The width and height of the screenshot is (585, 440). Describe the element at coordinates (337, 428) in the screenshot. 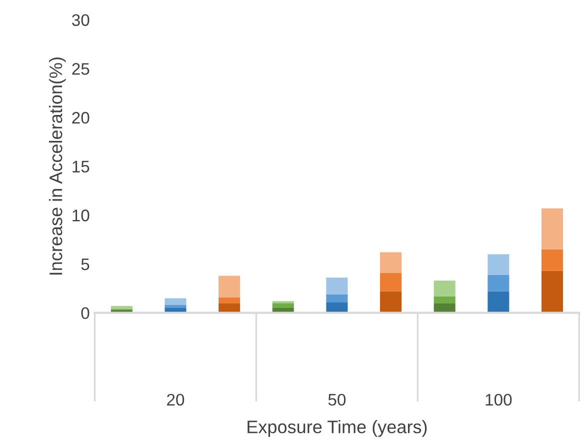

I see `x-axis-title: Exposure Time (years)` at that location.